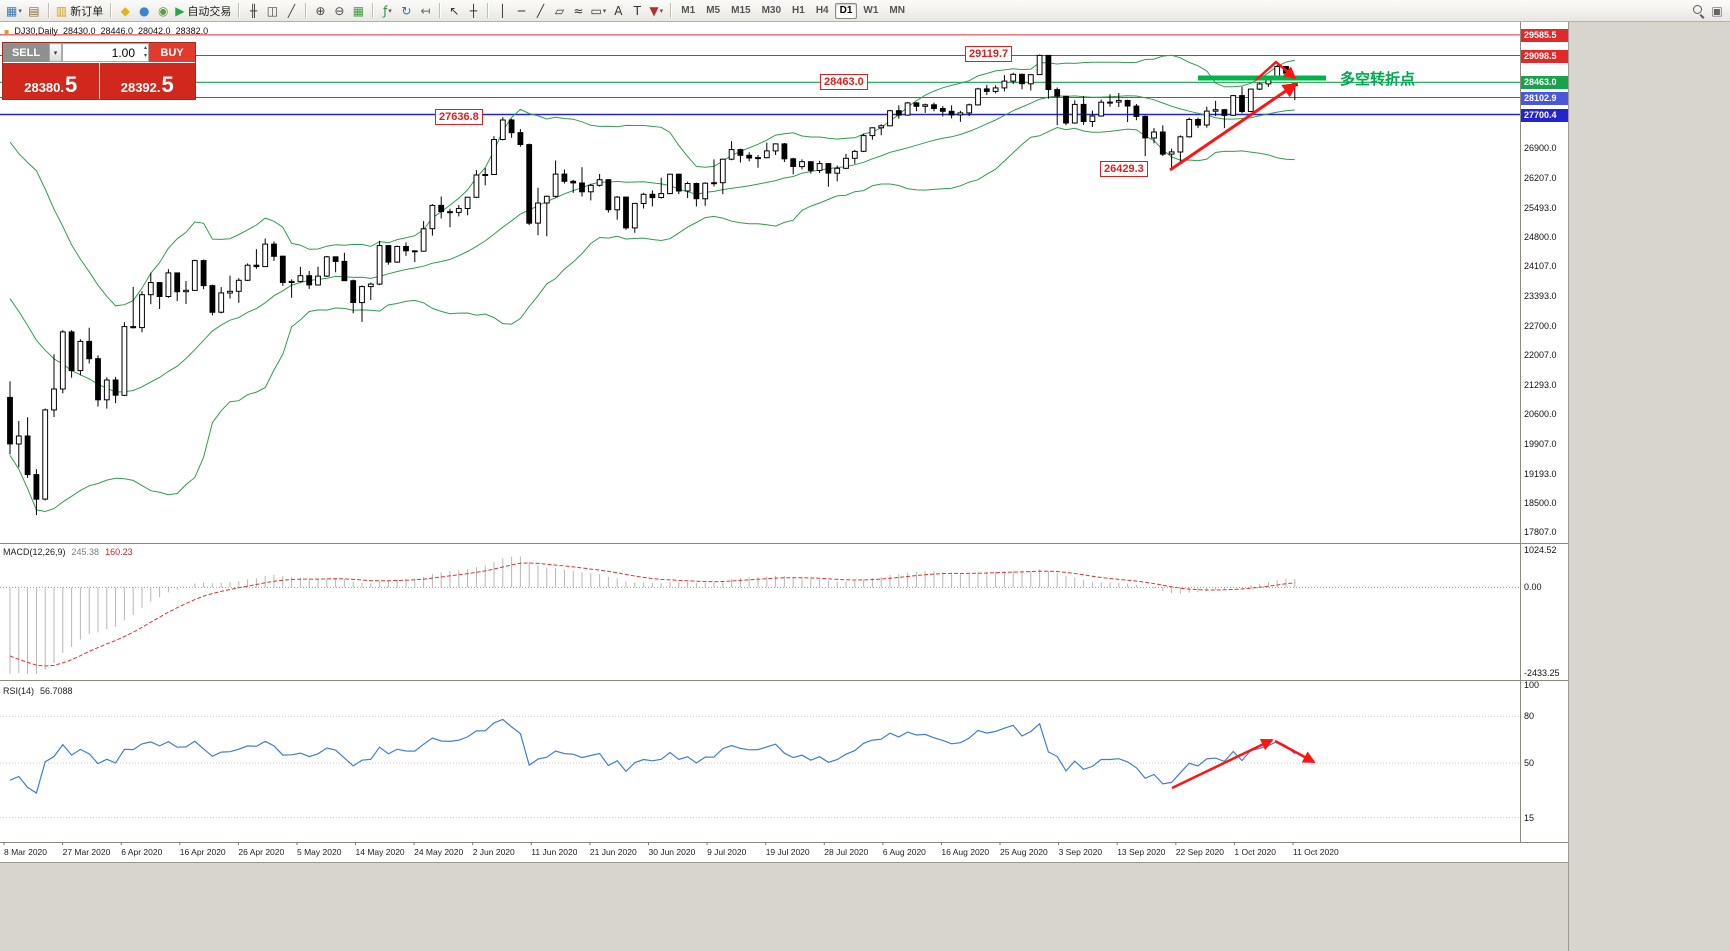 Image resolution: width=1730 pixels, height=951 pixels. I want to click on buy-button: BUY, so click(172, 52).